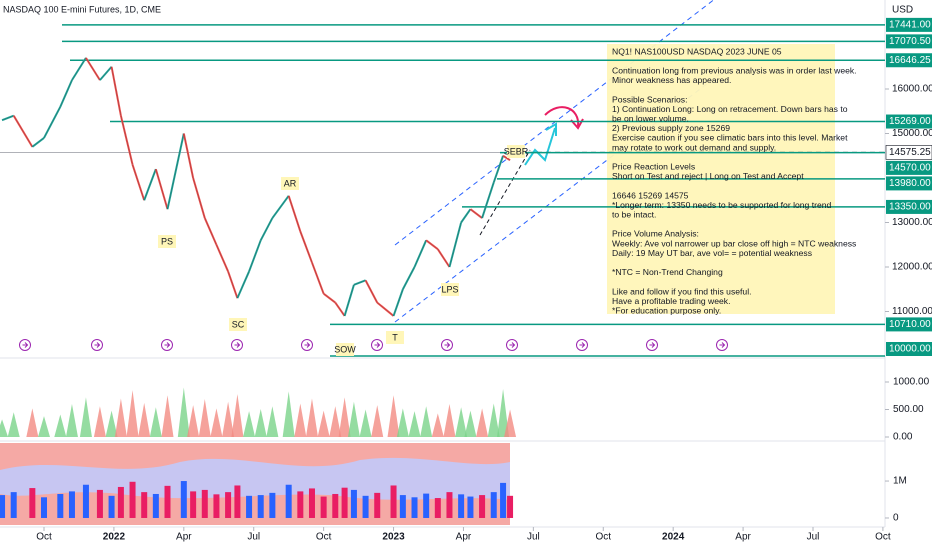 The width and height of the screenshot is (932, 555). I want to click on event-icons, so click(373, 345).